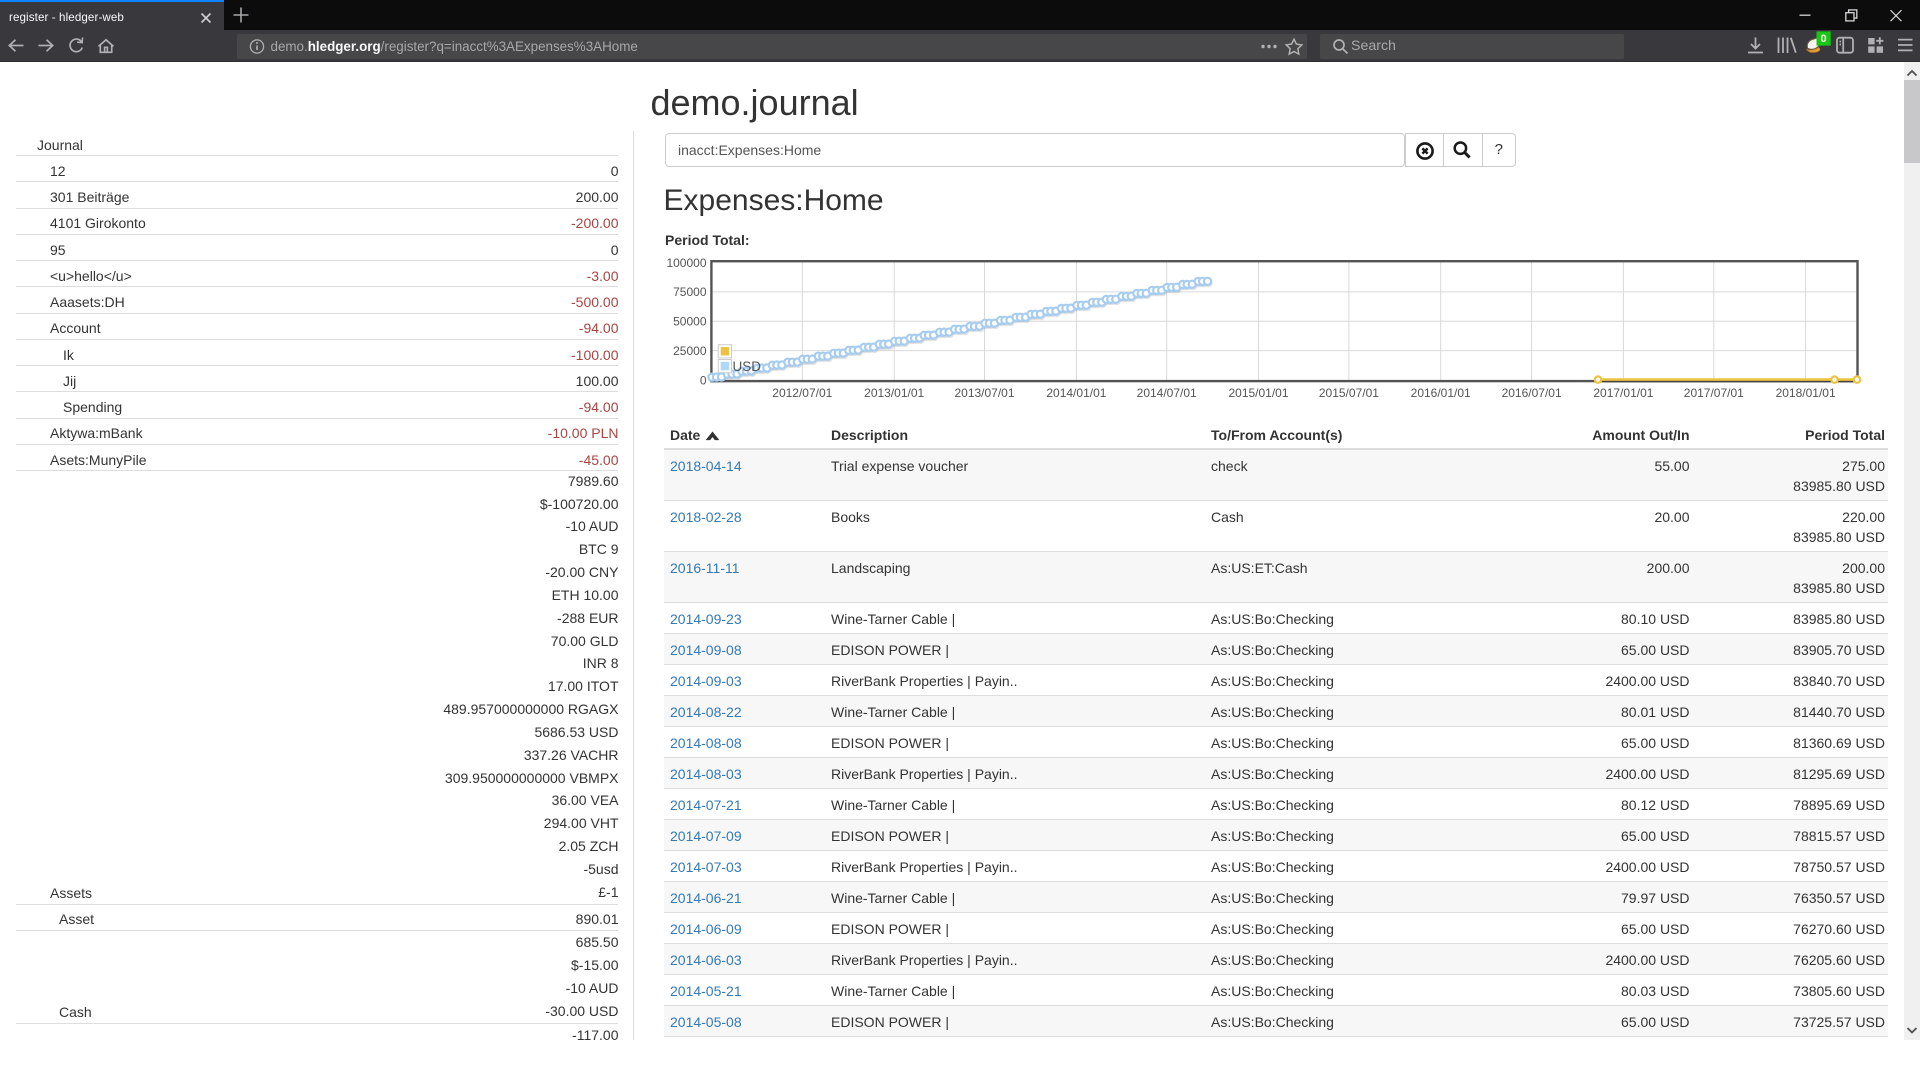 This screenshot has height=1070, width=1920. Describe the element at coordinates (1167, 393) in the screenshot. I see `svg-text: 2014/07/01` at that location.